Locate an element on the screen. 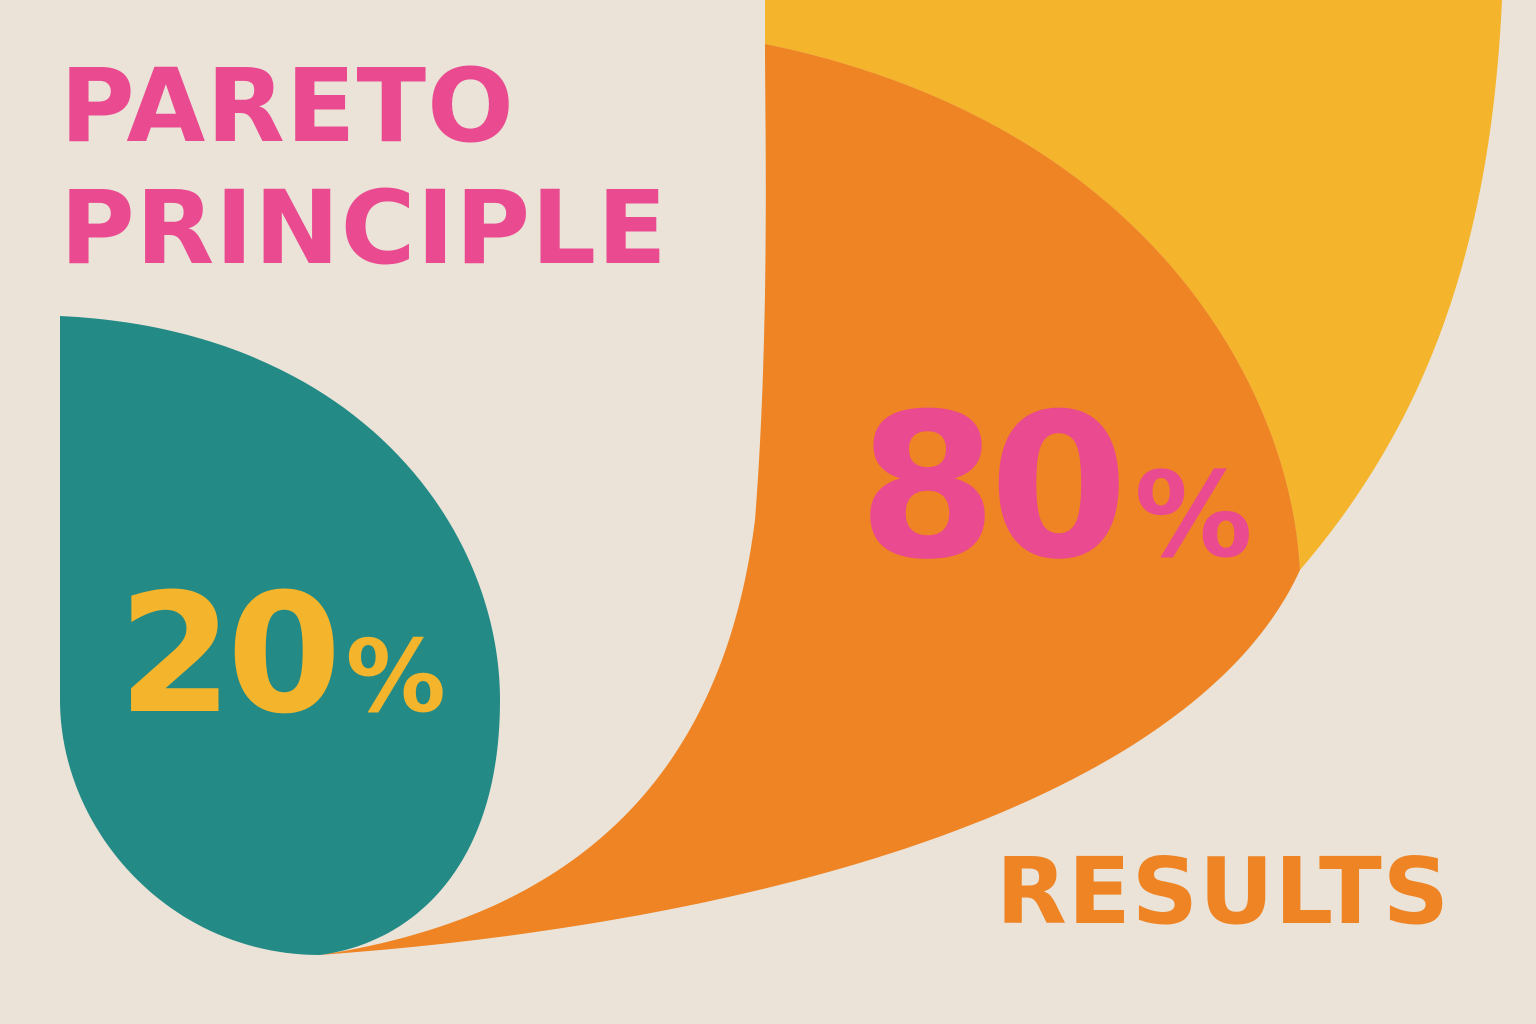  twenty-percent-label: 20% is located at coordinates (282, 654).